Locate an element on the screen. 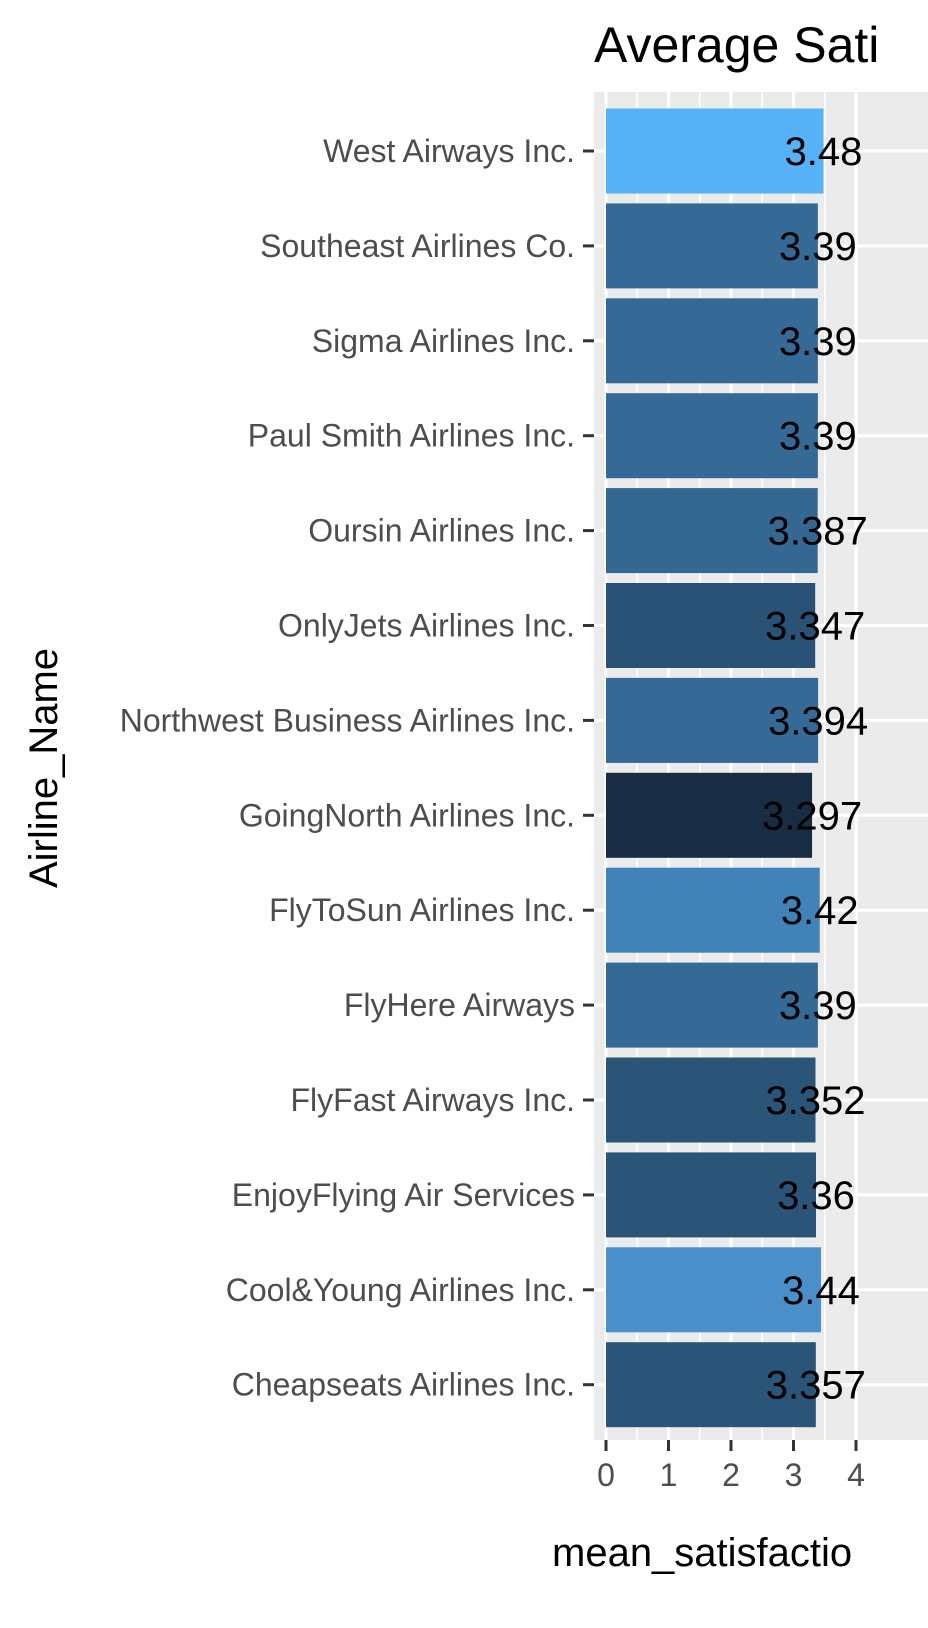 The width and height of the screenshot is (928, 1628). category-label: Southeast Airlines Co. is located at coordinates (417, 246).